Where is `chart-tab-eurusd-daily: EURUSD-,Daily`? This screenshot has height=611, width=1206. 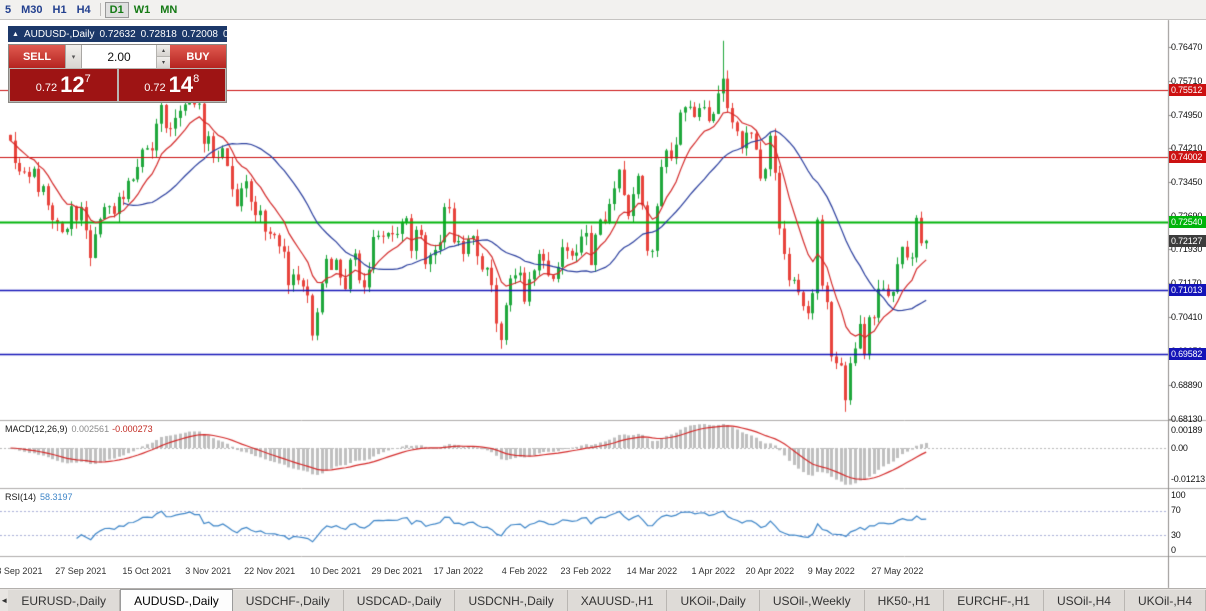
chart-tab-eurusd-daily: EURUSD-,Daily is located at coordinates (64, 600).